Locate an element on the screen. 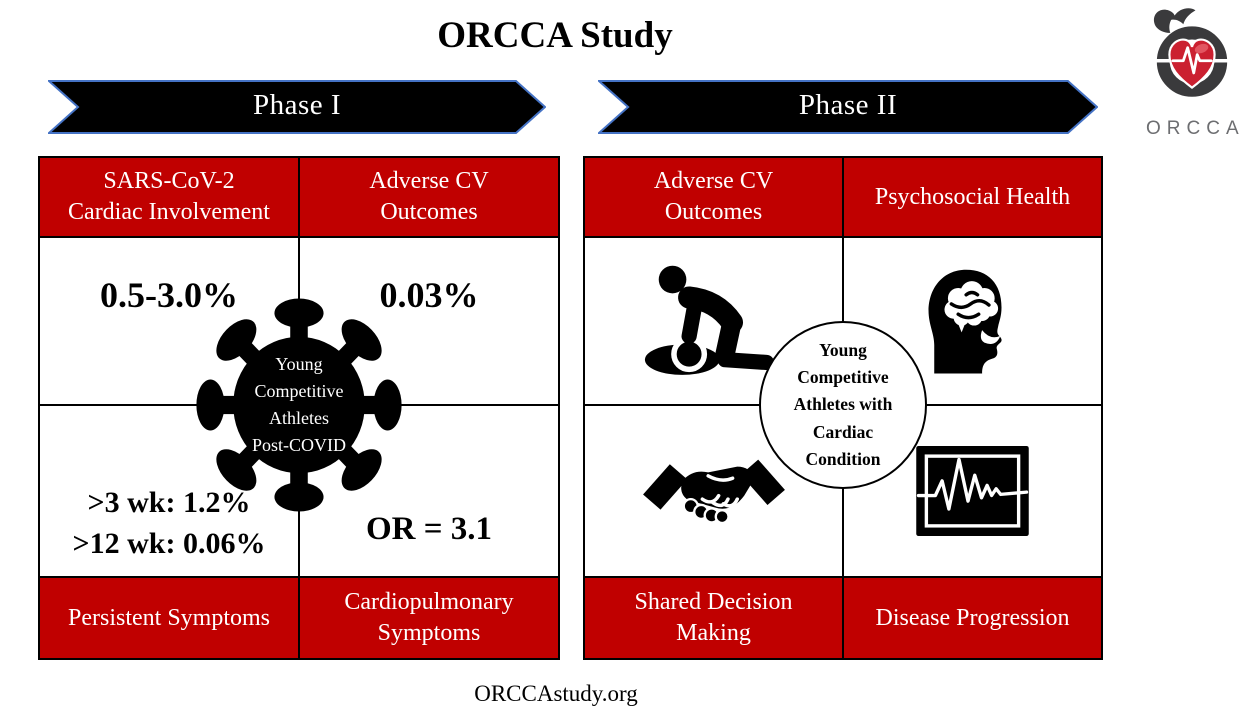 This screenshot has width=1255, height=717. logo-wordmark: ORCCA is located at coordinates (1195, 128).